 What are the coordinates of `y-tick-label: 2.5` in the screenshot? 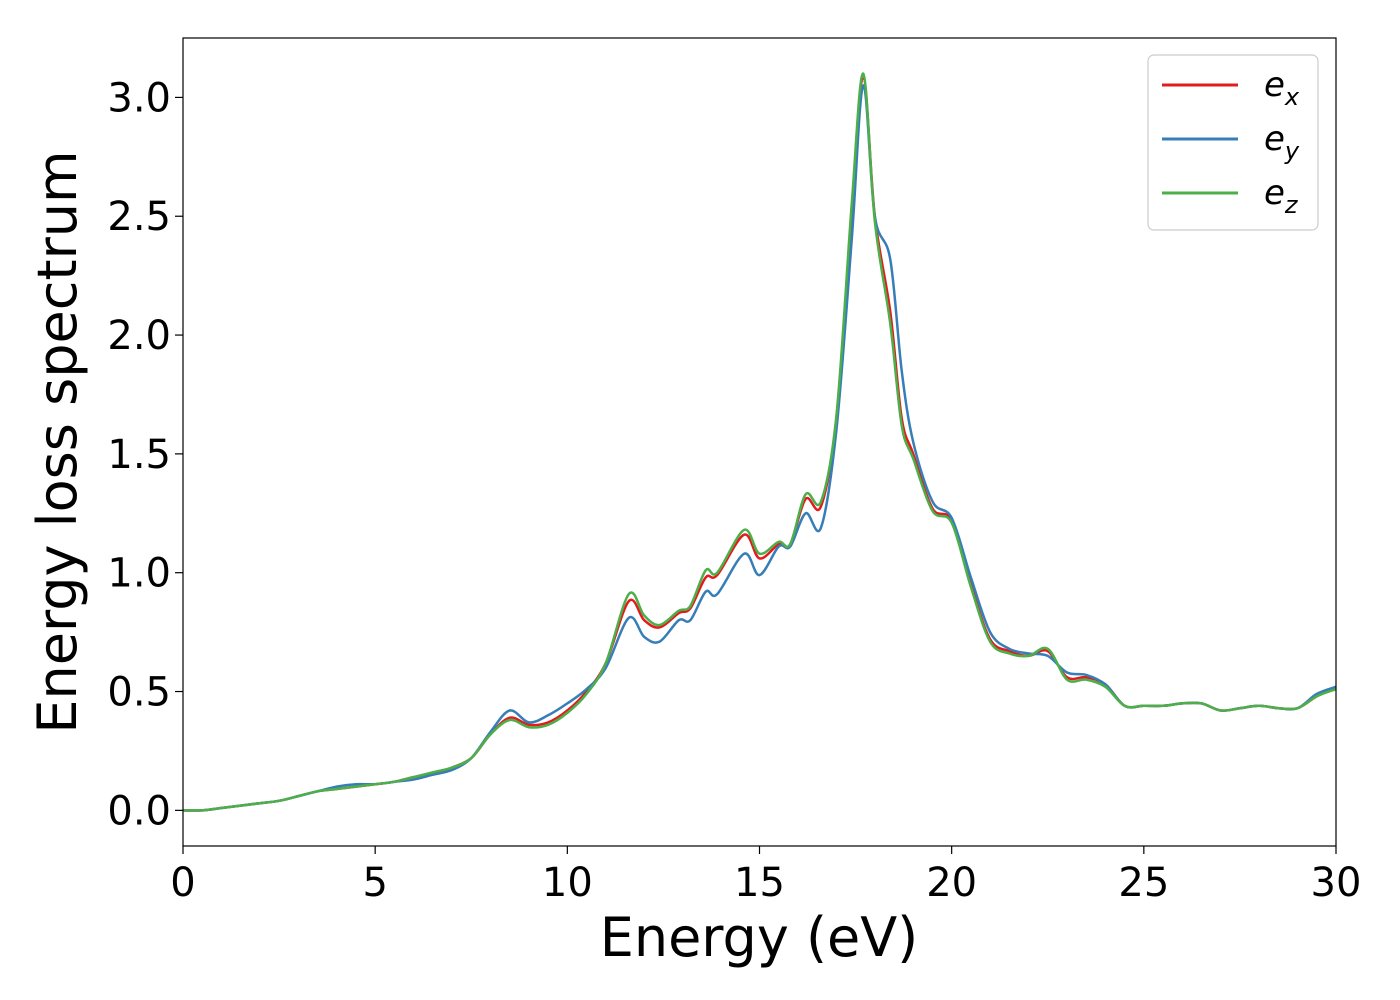 It's located at (139, 217).